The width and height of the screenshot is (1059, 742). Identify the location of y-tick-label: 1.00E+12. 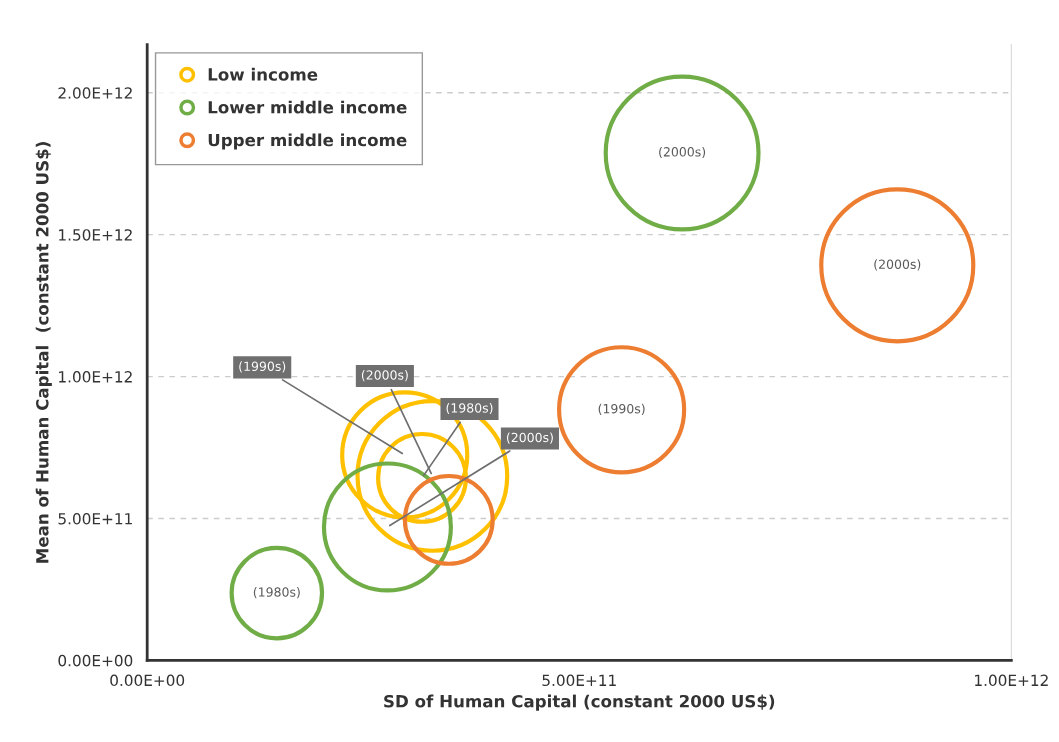
(95, 377).